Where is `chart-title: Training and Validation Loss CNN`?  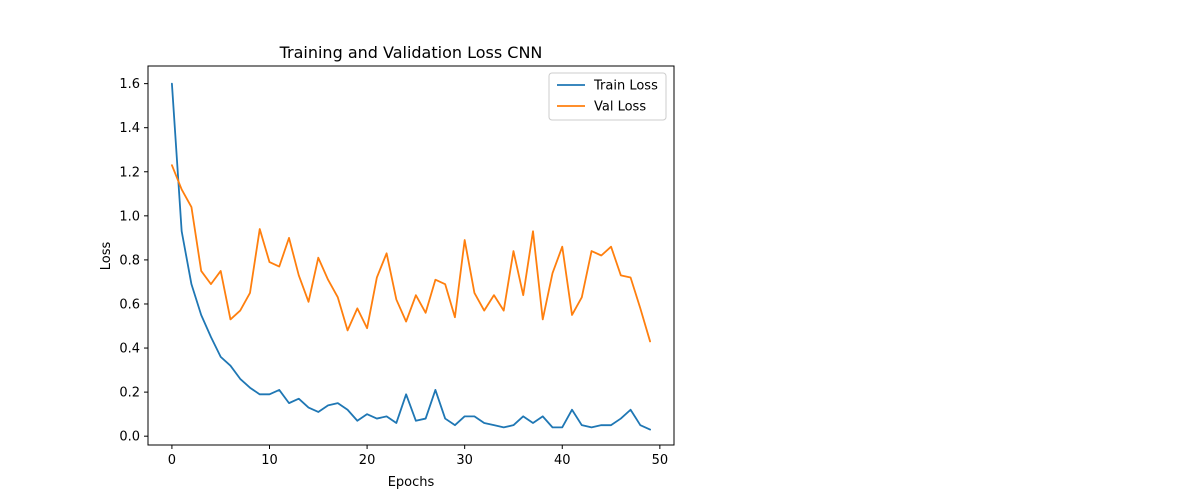
chart-title: Training and Validation Loss CNN is located at coordinates (411, 52).